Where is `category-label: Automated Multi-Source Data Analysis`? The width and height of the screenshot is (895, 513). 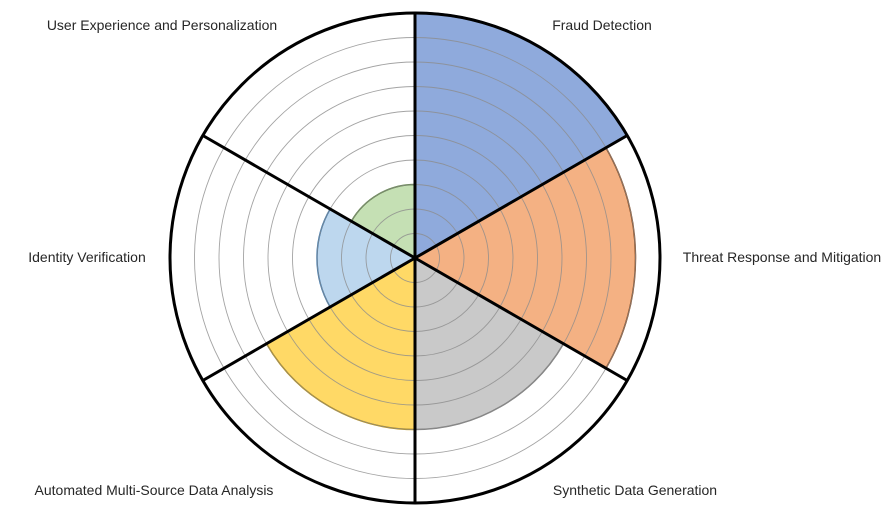 category-label: Automated Multi-Source Data Analysis is located at coordinates (154, 490).